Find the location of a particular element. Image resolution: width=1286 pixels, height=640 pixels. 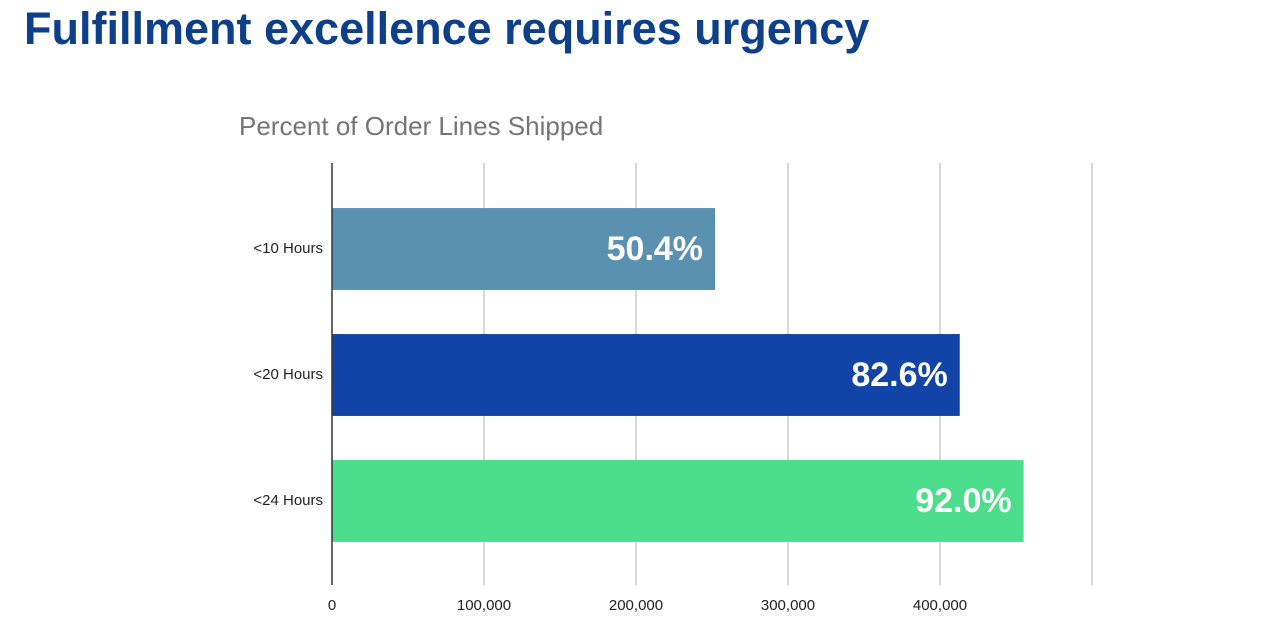

x-tick-label: 100,000 is located at coordinates (484, 605).